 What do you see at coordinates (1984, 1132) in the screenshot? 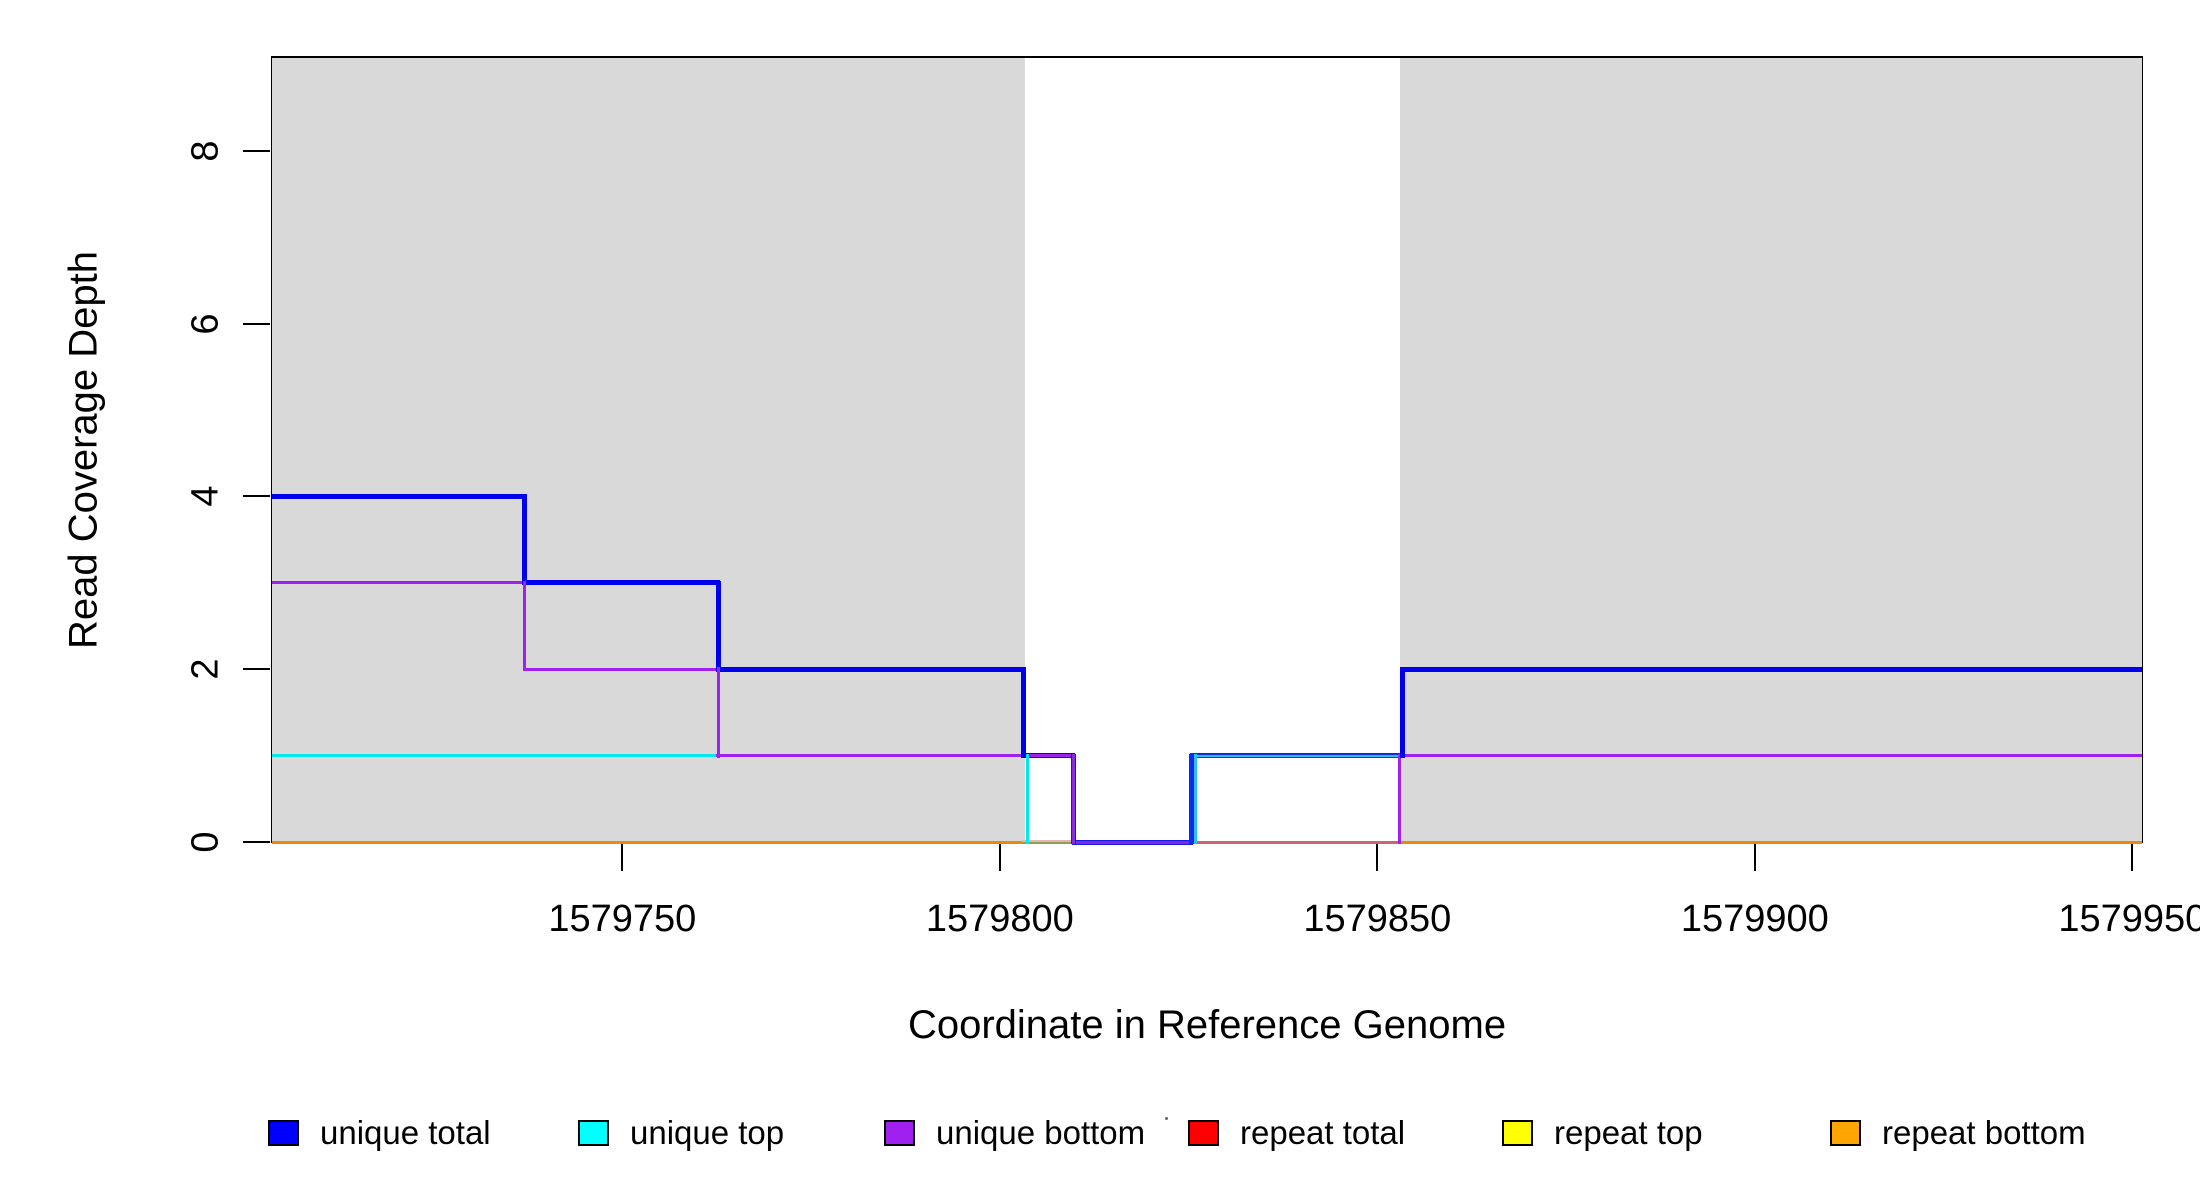
I see `legend-label: repeat bottom` at bounding box center [1984, 1132].